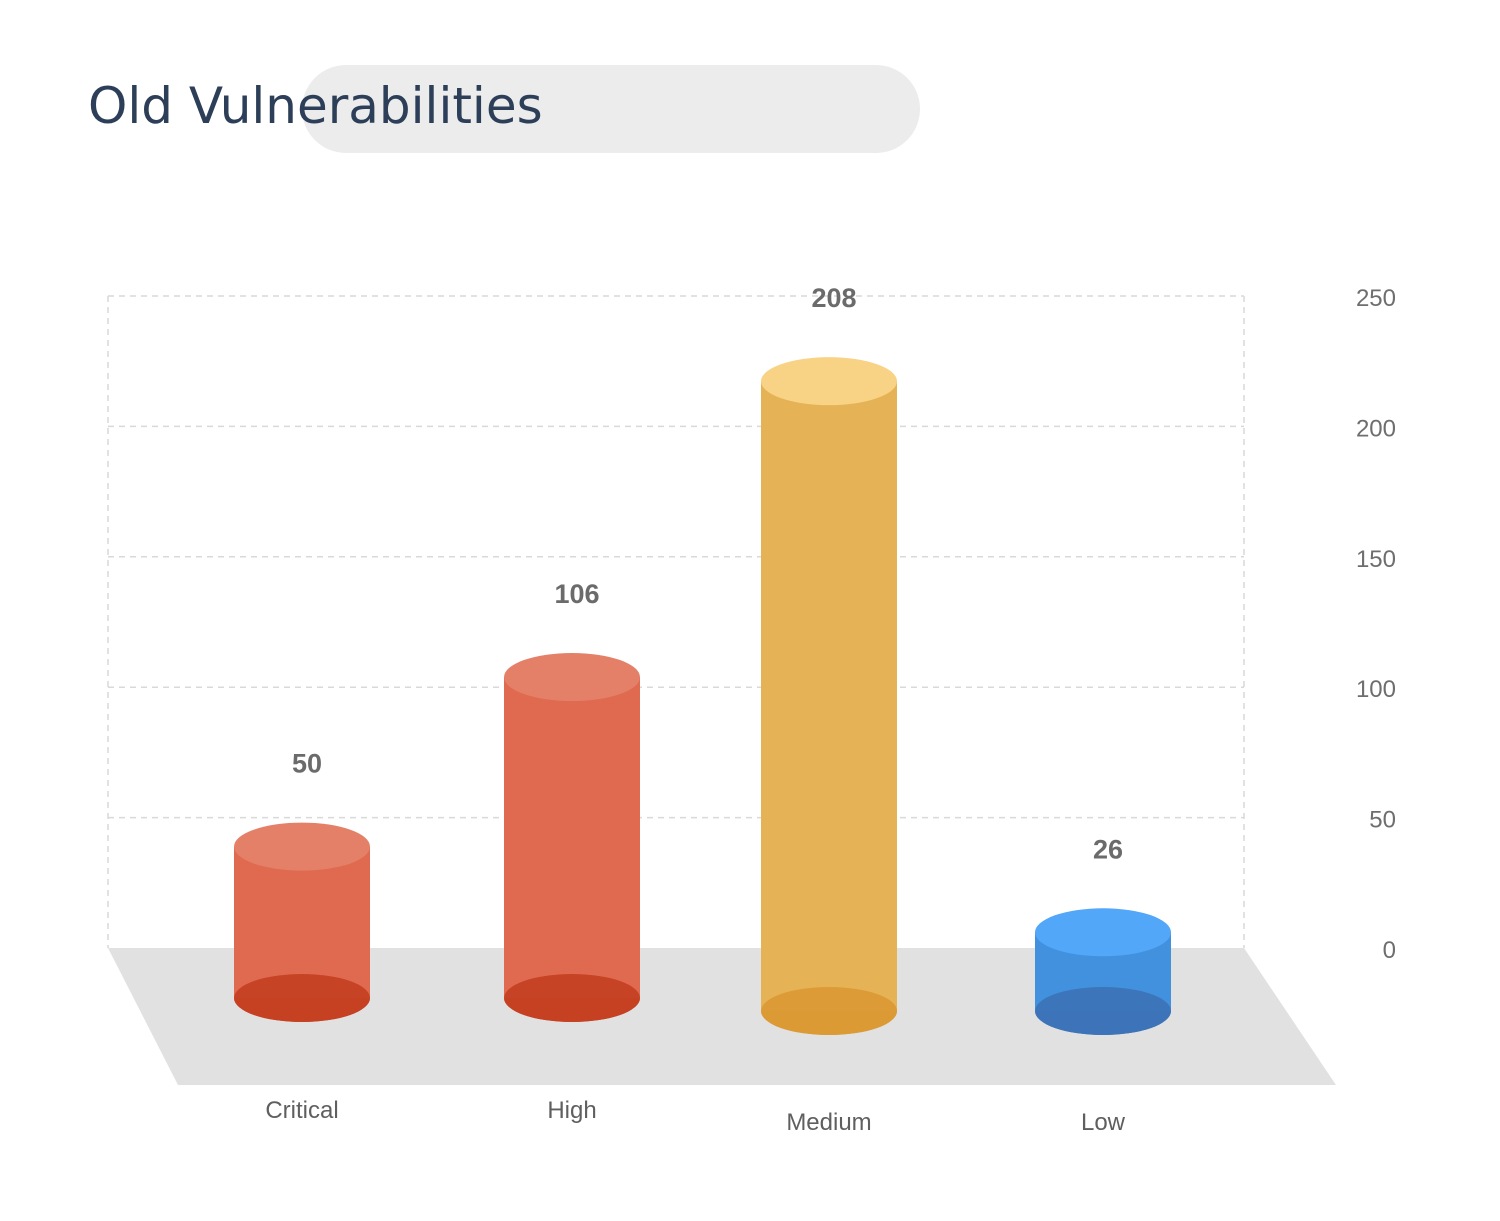 This screenshot has width=1500, height=1221. What do you see at coordinates (571, 1110) in the screenshot?
I see `x-tick-label: High` at bounding box center [571, 1110].